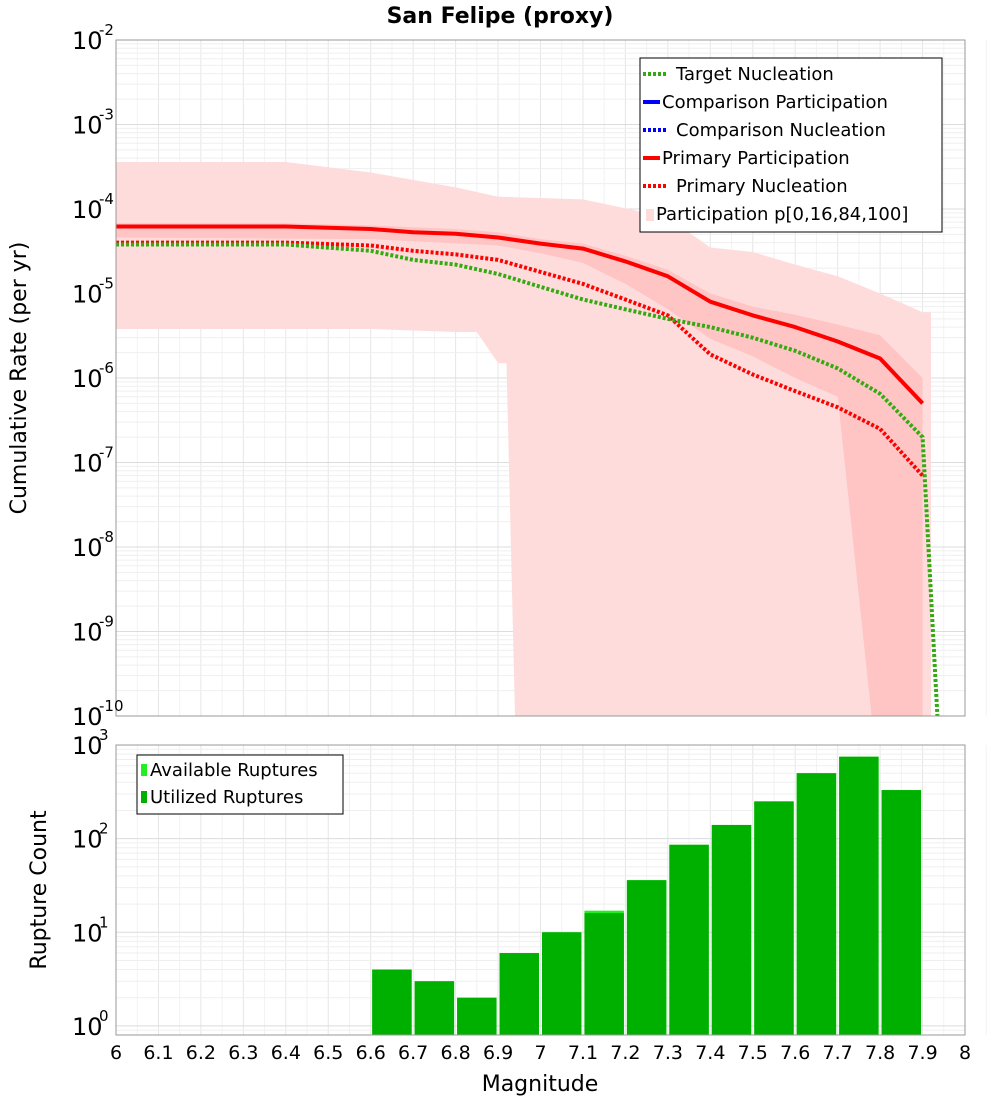 The image size is (1000, 1100). I want to click on rate-y-tick-exponent: -10, so click(111, 706).